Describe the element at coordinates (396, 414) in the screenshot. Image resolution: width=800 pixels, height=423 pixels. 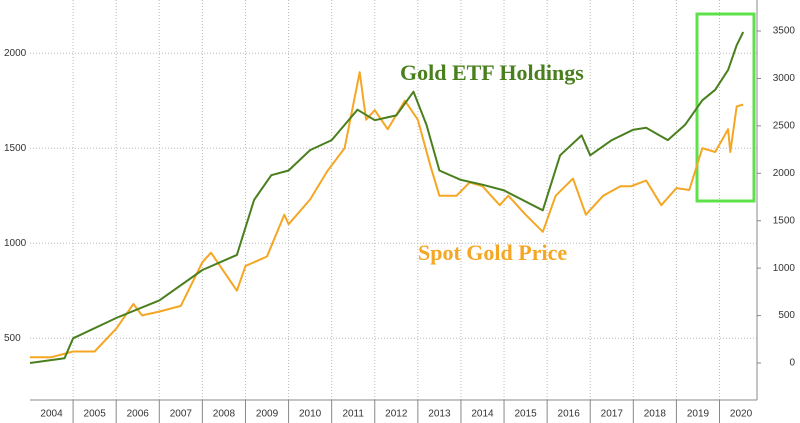
I see `x-tick-label: 2012` at that location.